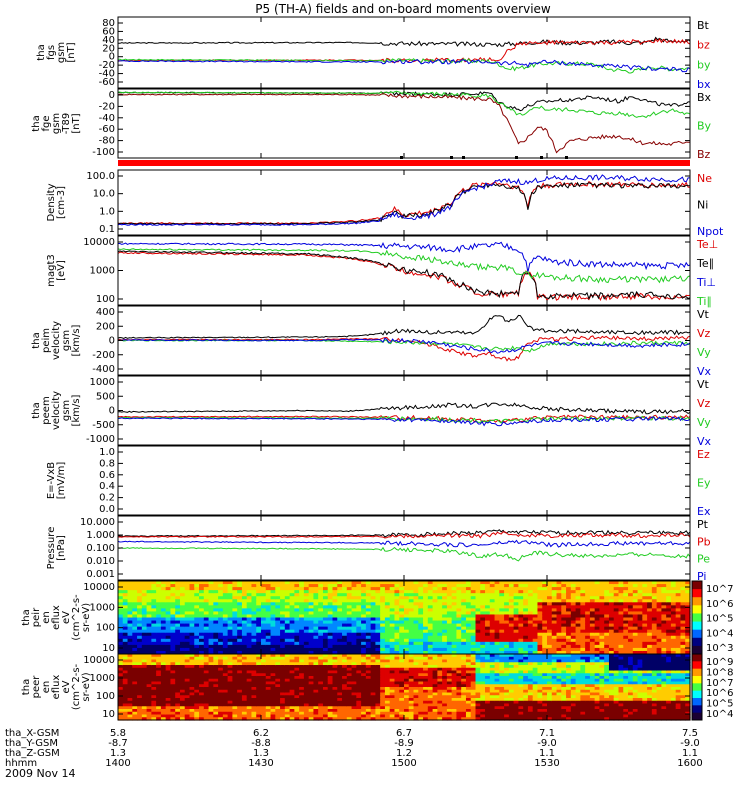 The height and width of the screenshot is (800, 750). I want to click on y-axis-label: Pressure [nPa], so click(56, 548).